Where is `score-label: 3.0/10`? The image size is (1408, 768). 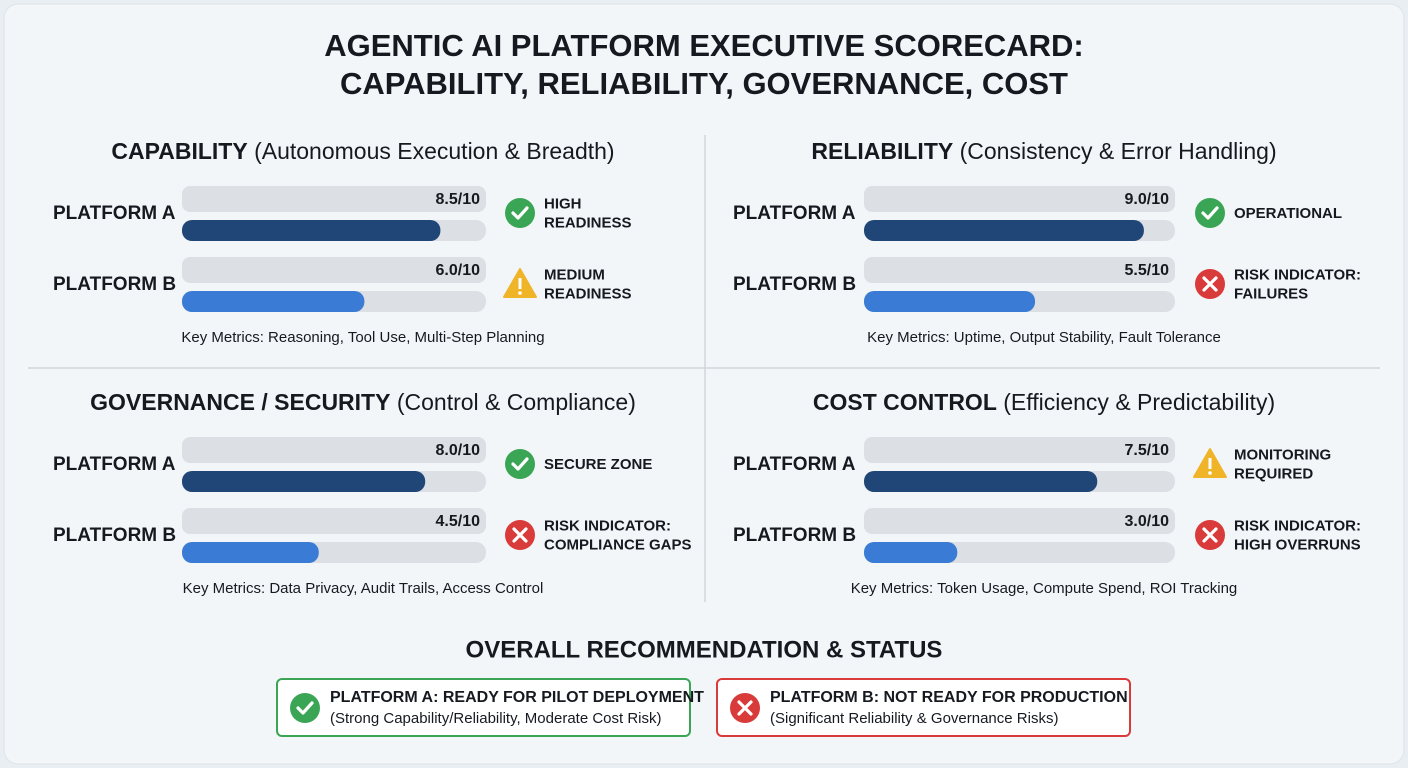 score-label: 3.0/10 is located at coordinates (1147, 521).